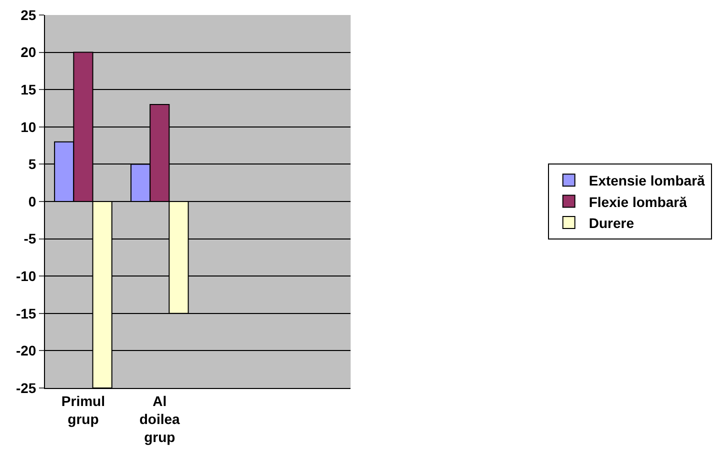 The height and width of the screenshot is (458, 722). Describe the element at coordinates (26, 276) in the screenshot. I see `y-tick-label: -10` at that location.